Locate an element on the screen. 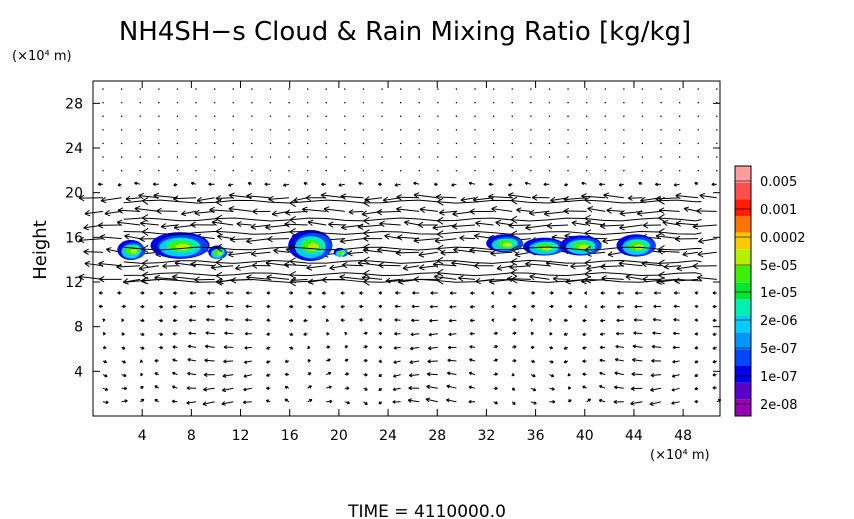 Image resolution: width=854 pixels, height=519 pixels. colorbar-frame is located at coordinates (743, 291).